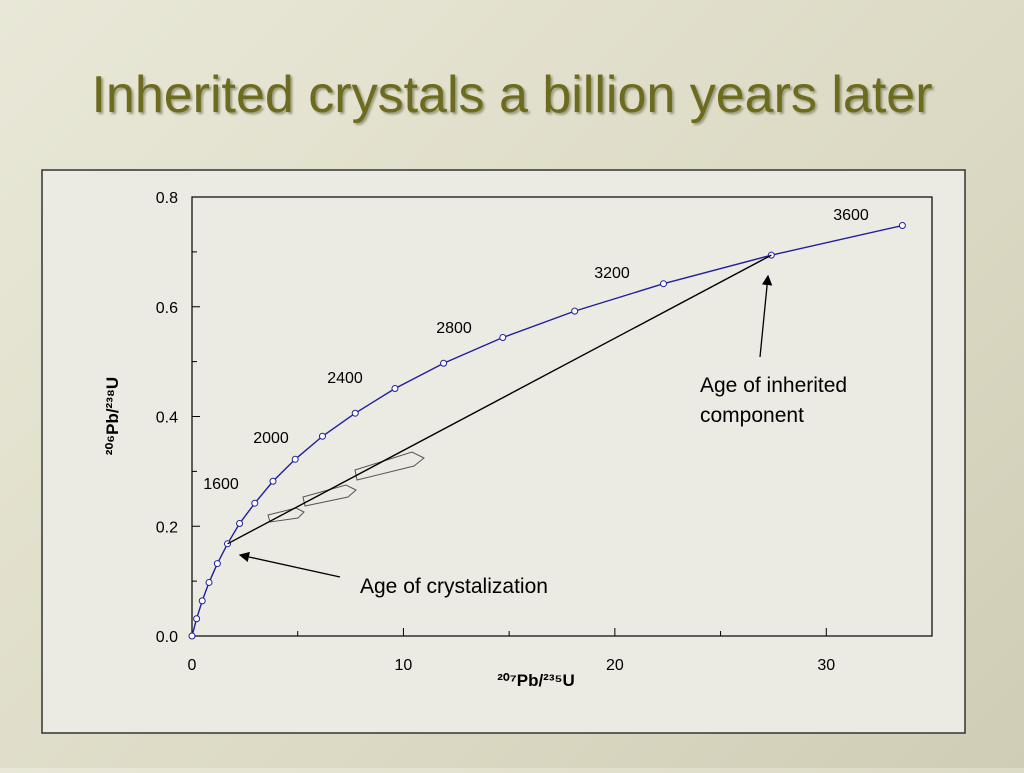  I want to click on annotation: component, so click(752, 415).